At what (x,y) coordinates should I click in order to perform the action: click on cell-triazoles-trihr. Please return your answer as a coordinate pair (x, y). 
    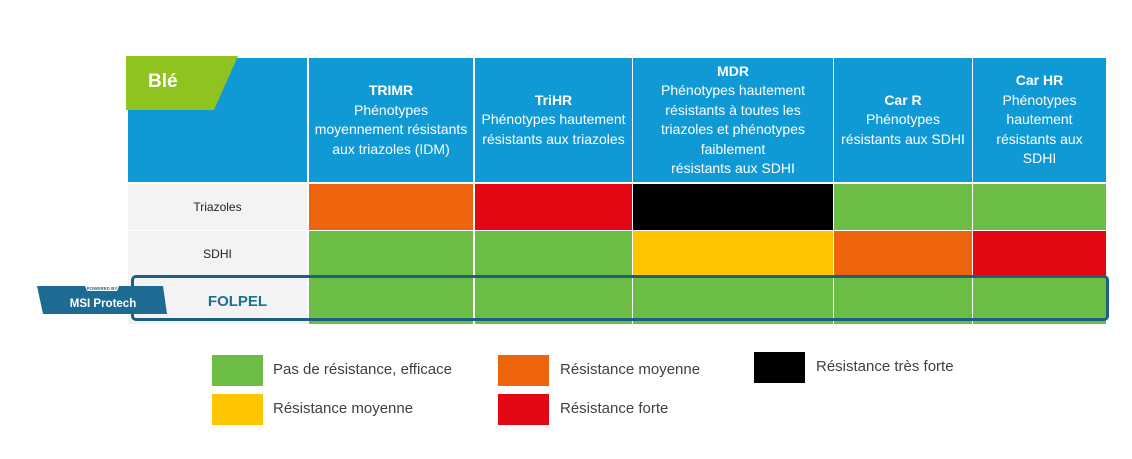
    Looking at the image, I should click on (553, 207).